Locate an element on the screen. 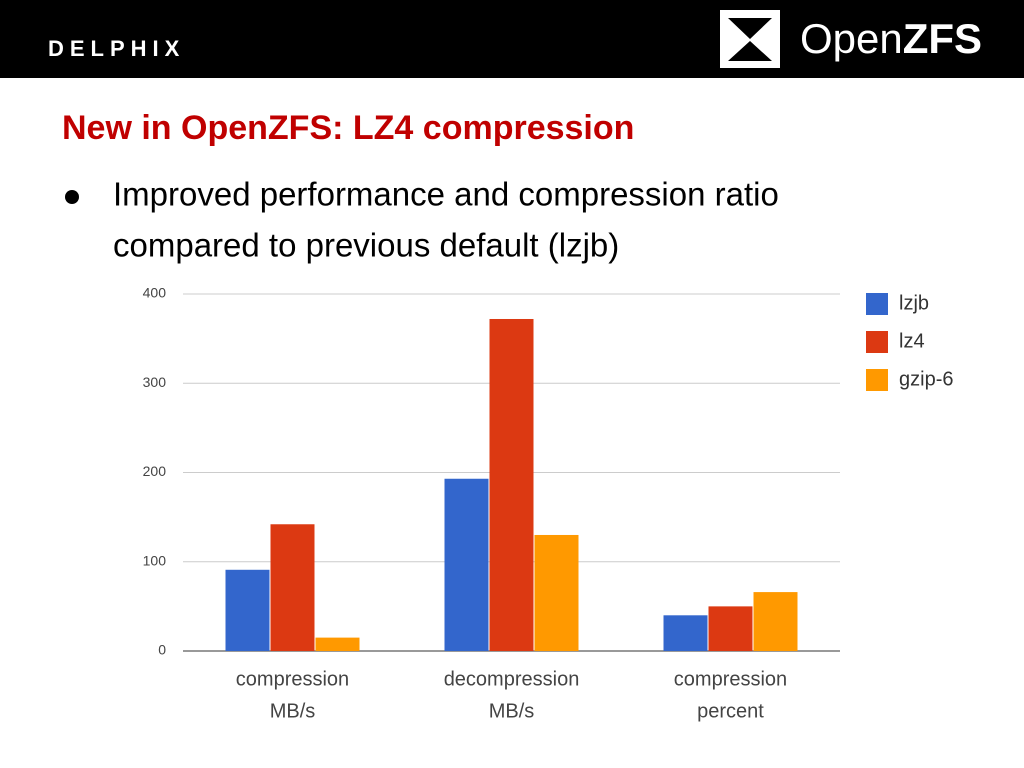 The image size is (1024, 768). legend-label: lz4 is located at coordinates (912, 341).